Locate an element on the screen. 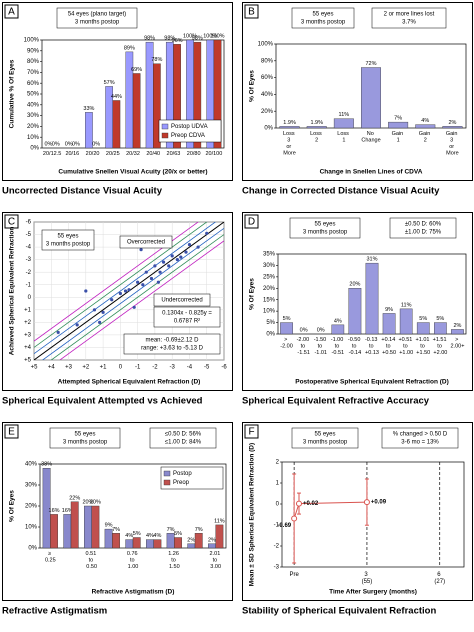 This screenshot has width=474, height=632. value-label: -0.69 is located at coordinates (284, 526).